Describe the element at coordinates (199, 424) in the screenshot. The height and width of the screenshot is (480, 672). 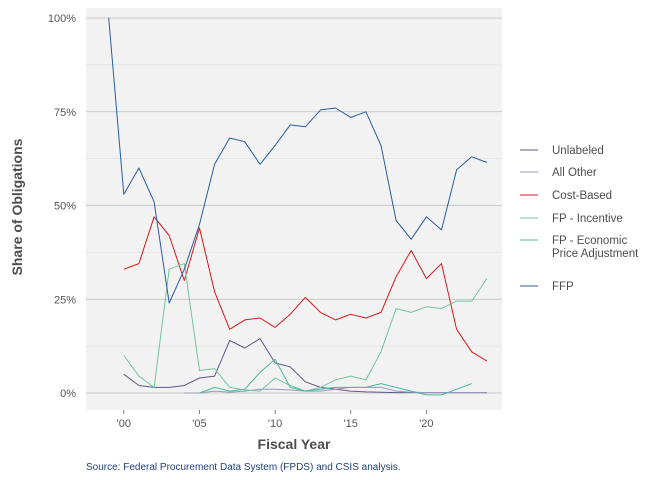
I see `x-tick-label: '05` at that location.